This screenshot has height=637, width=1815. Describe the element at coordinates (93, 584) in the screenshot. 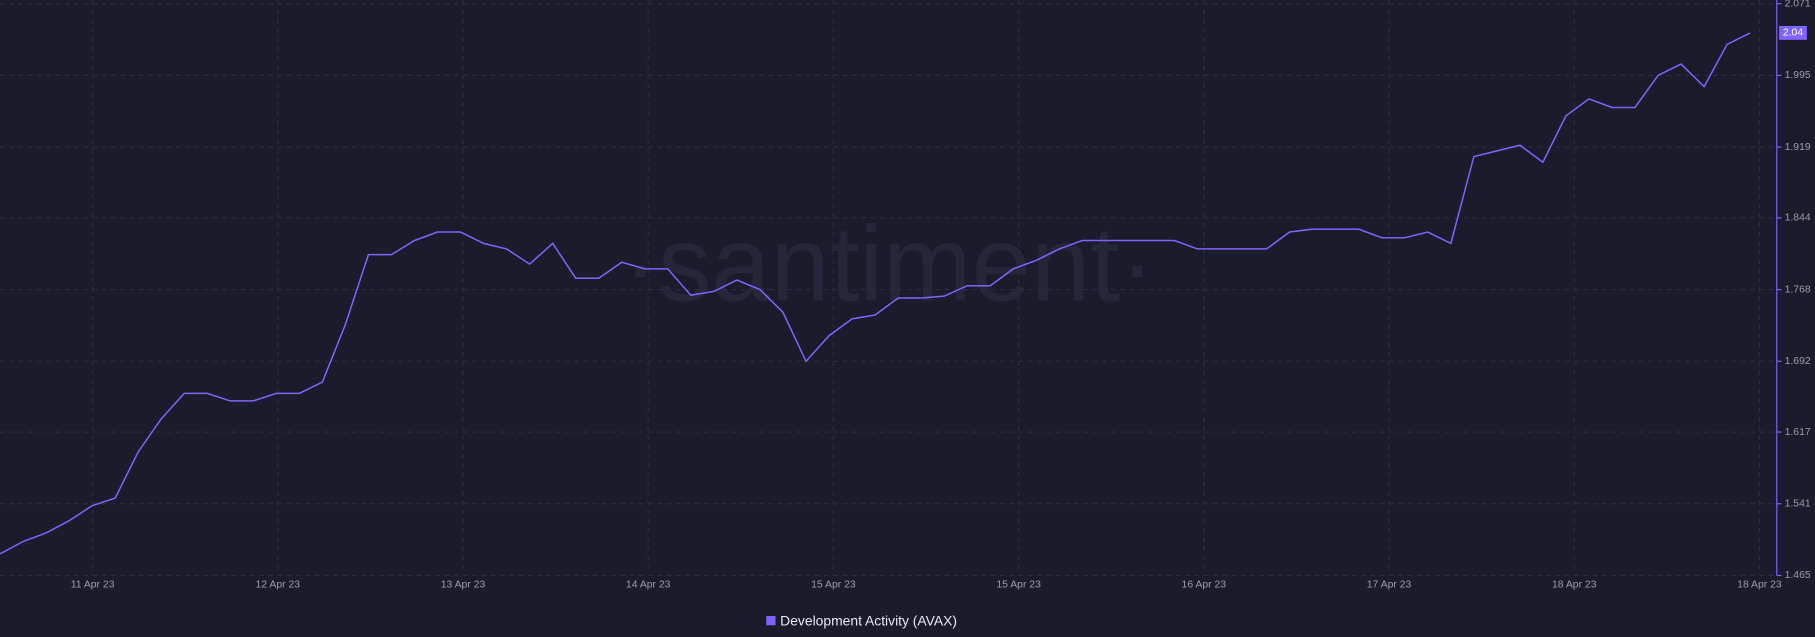

I see `x-tick-label: 11 Apr 23` at that location.